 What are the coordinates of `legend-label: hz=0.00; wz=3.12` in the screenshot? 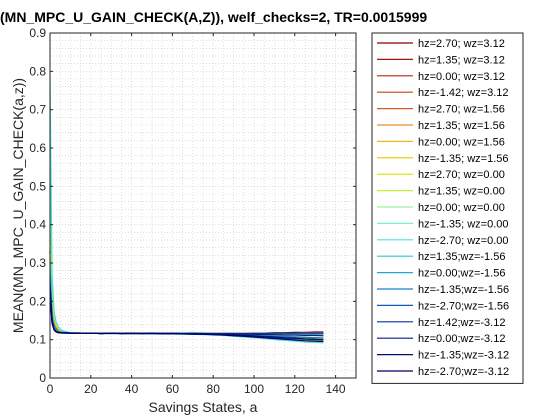 It's located at (461, 77).